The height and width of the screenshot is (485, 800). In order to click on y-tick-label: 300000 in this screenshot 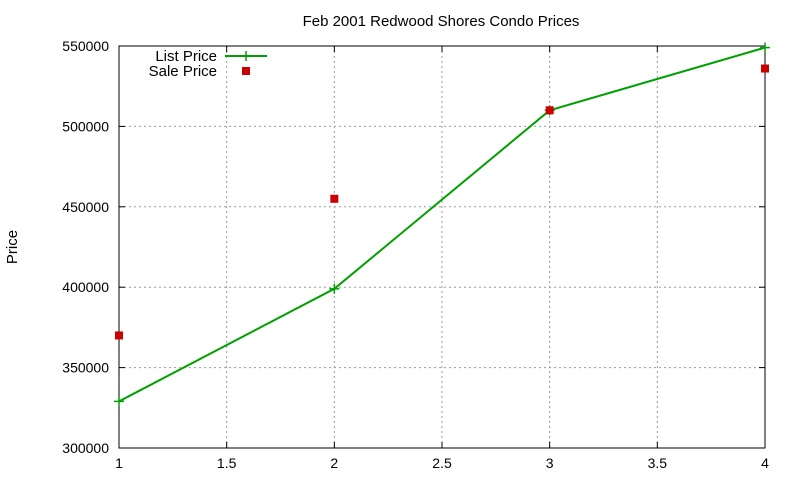, I will do `click(85, 448)`.